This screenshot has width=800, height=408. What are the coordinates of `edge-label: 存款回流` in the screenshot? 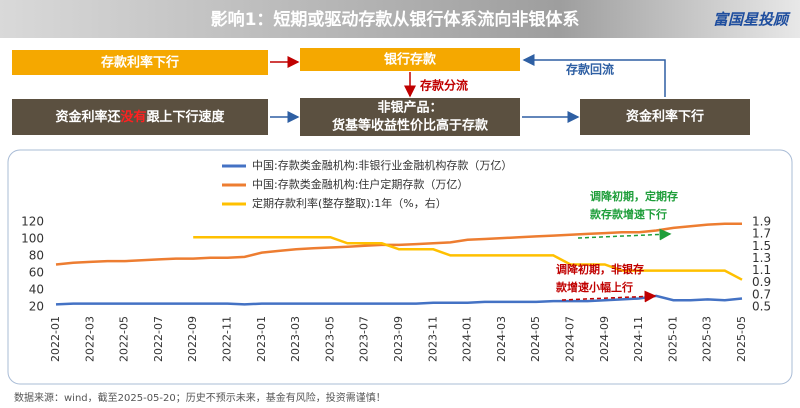 It's located at (589, 69).